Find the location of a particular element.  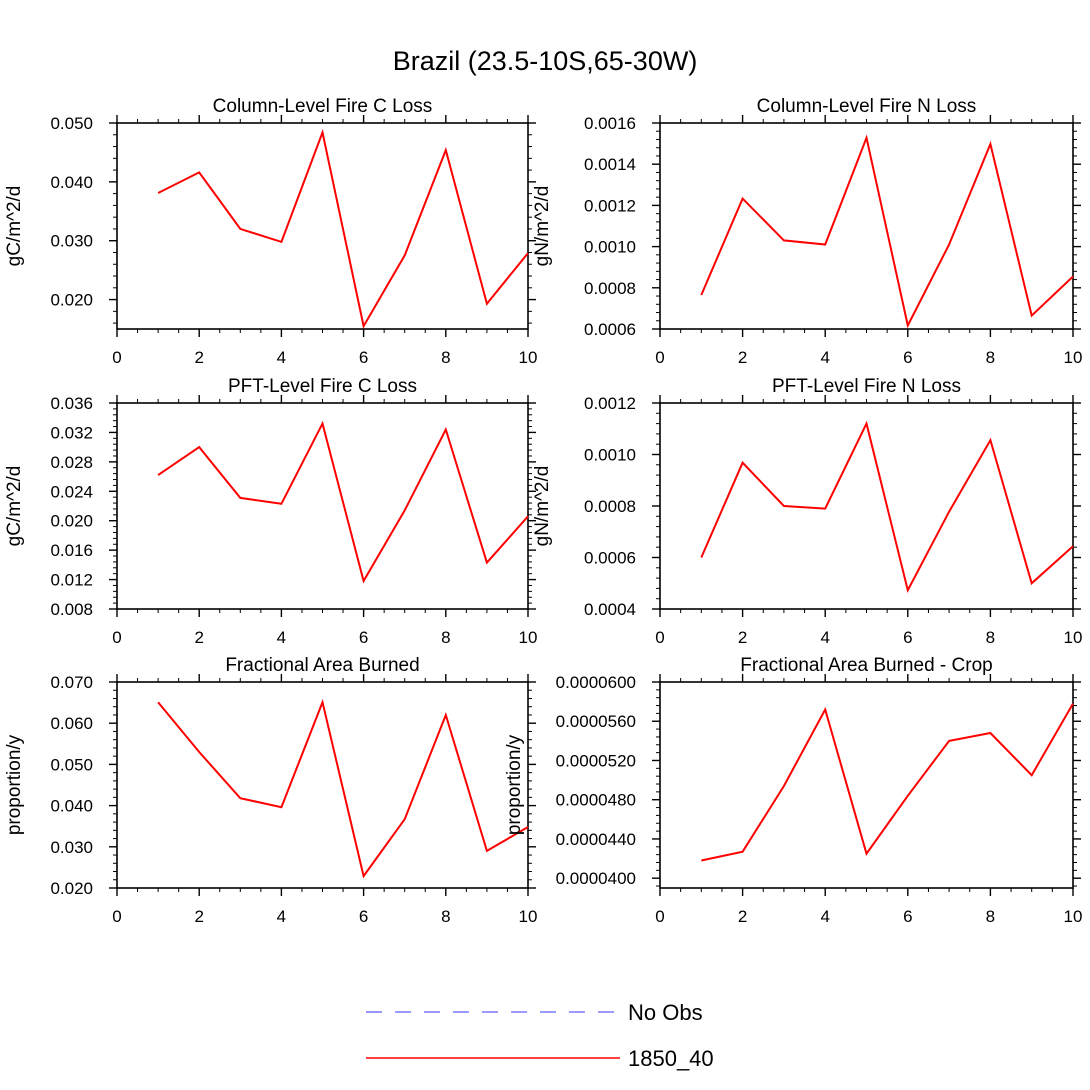

legend-label: 1850_40 is located at coordinates (671, 1058).